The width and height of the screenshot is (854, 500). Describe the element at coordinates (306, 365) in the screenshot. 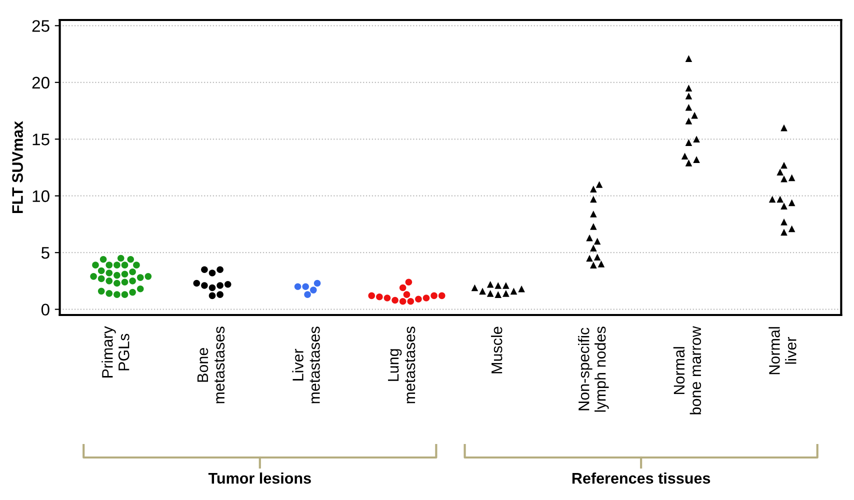

I see `x-tick-label: Liver metastases` at that location.